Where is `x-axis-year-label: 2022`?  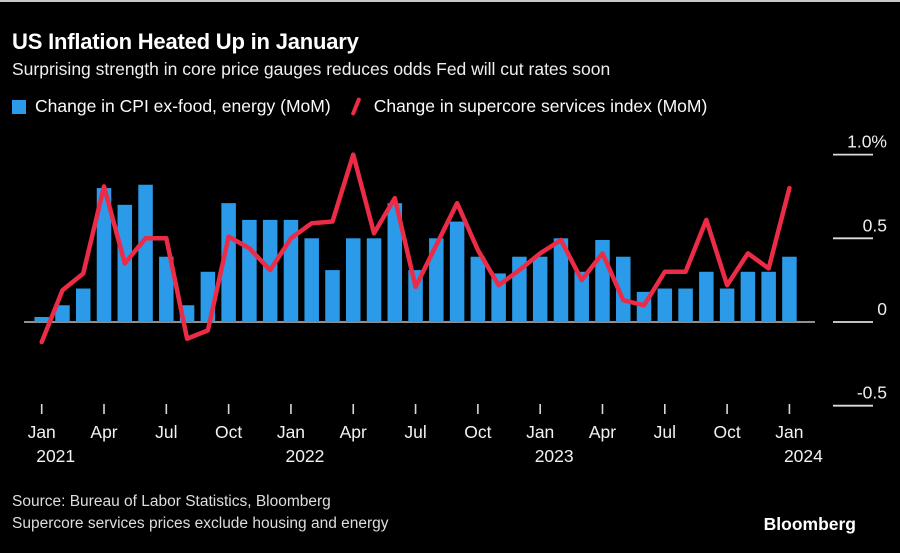
x-axis-year-label: 2022 is located at coordinates (304, 456).